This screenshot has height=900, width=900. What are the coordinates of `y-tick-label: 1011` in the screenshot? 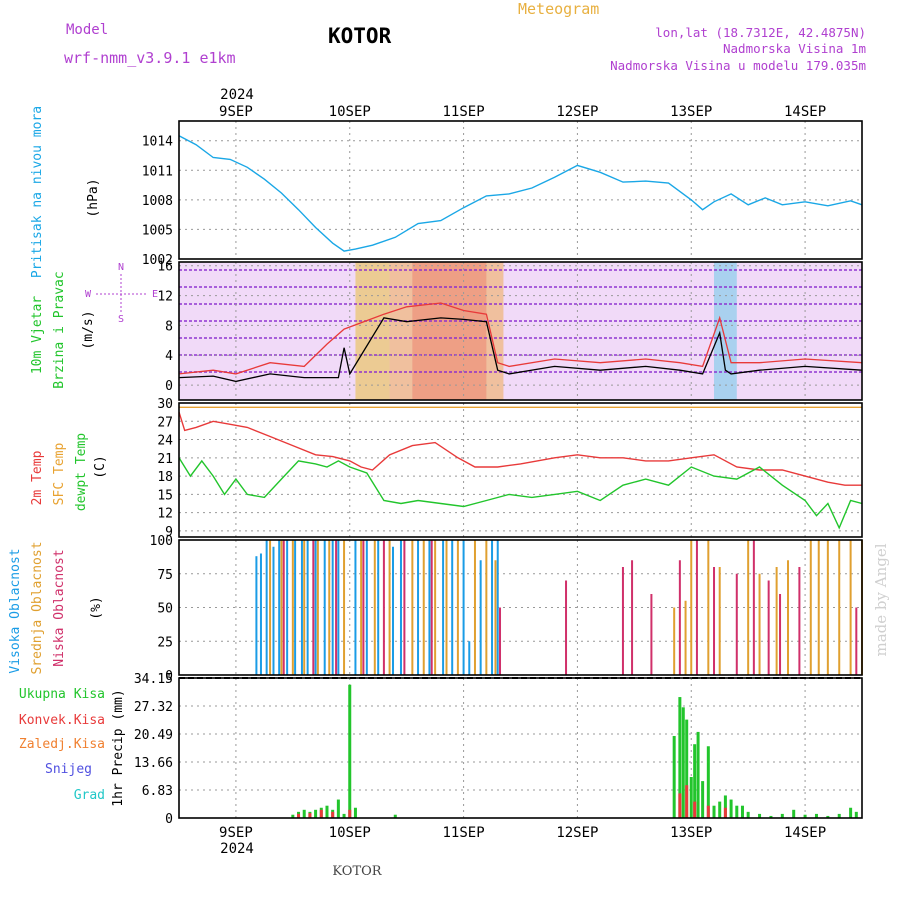 It's located at (157, 171).